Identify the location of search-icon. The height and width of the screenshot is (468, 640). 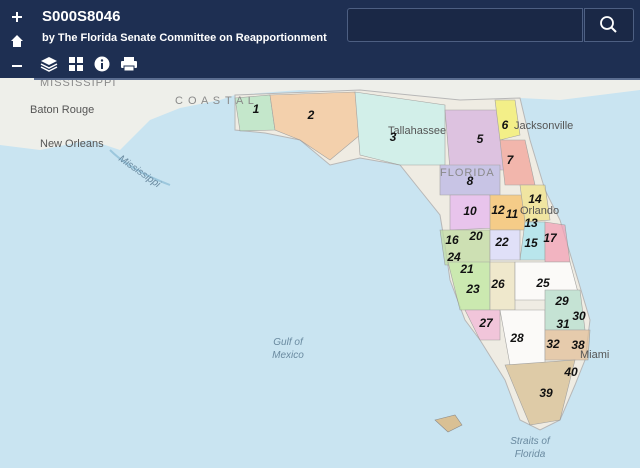
(608, 24).